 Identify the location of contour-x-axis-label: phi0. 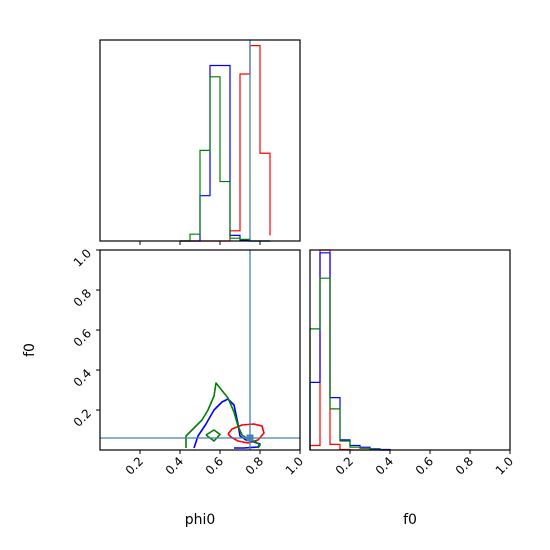
(200, 520).